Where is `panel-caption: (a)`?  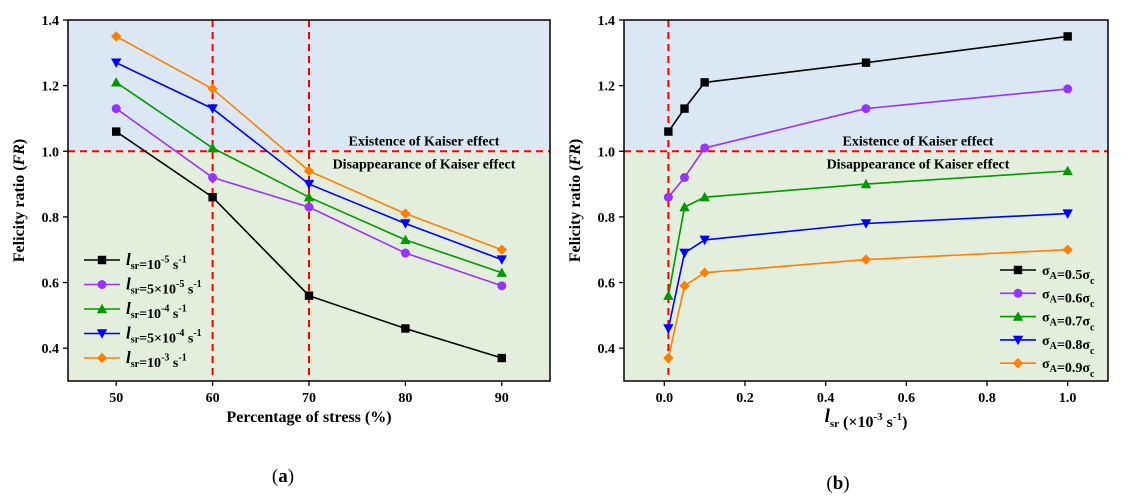
panel-caption: (a) is located at coordinates (283, 476).